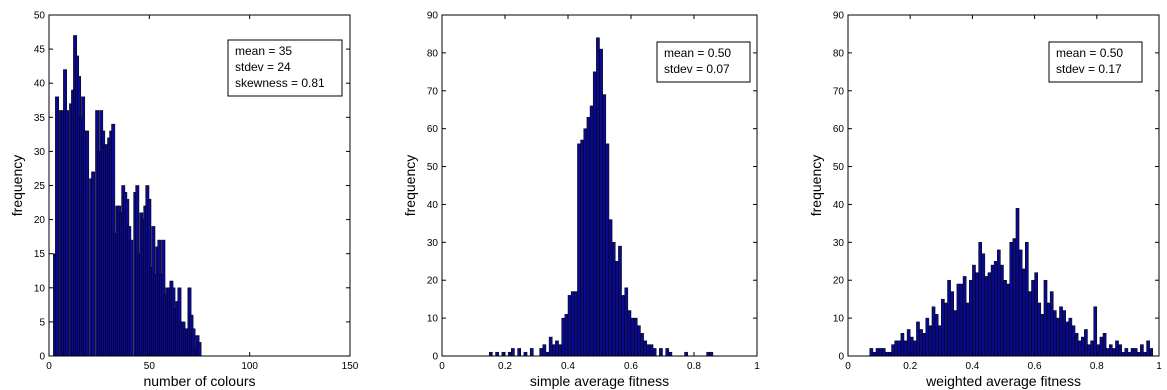 The image size is (1167, 390). I want to click on simple-fitness-x-axis-label: simple average fitness, so click(599, 381).